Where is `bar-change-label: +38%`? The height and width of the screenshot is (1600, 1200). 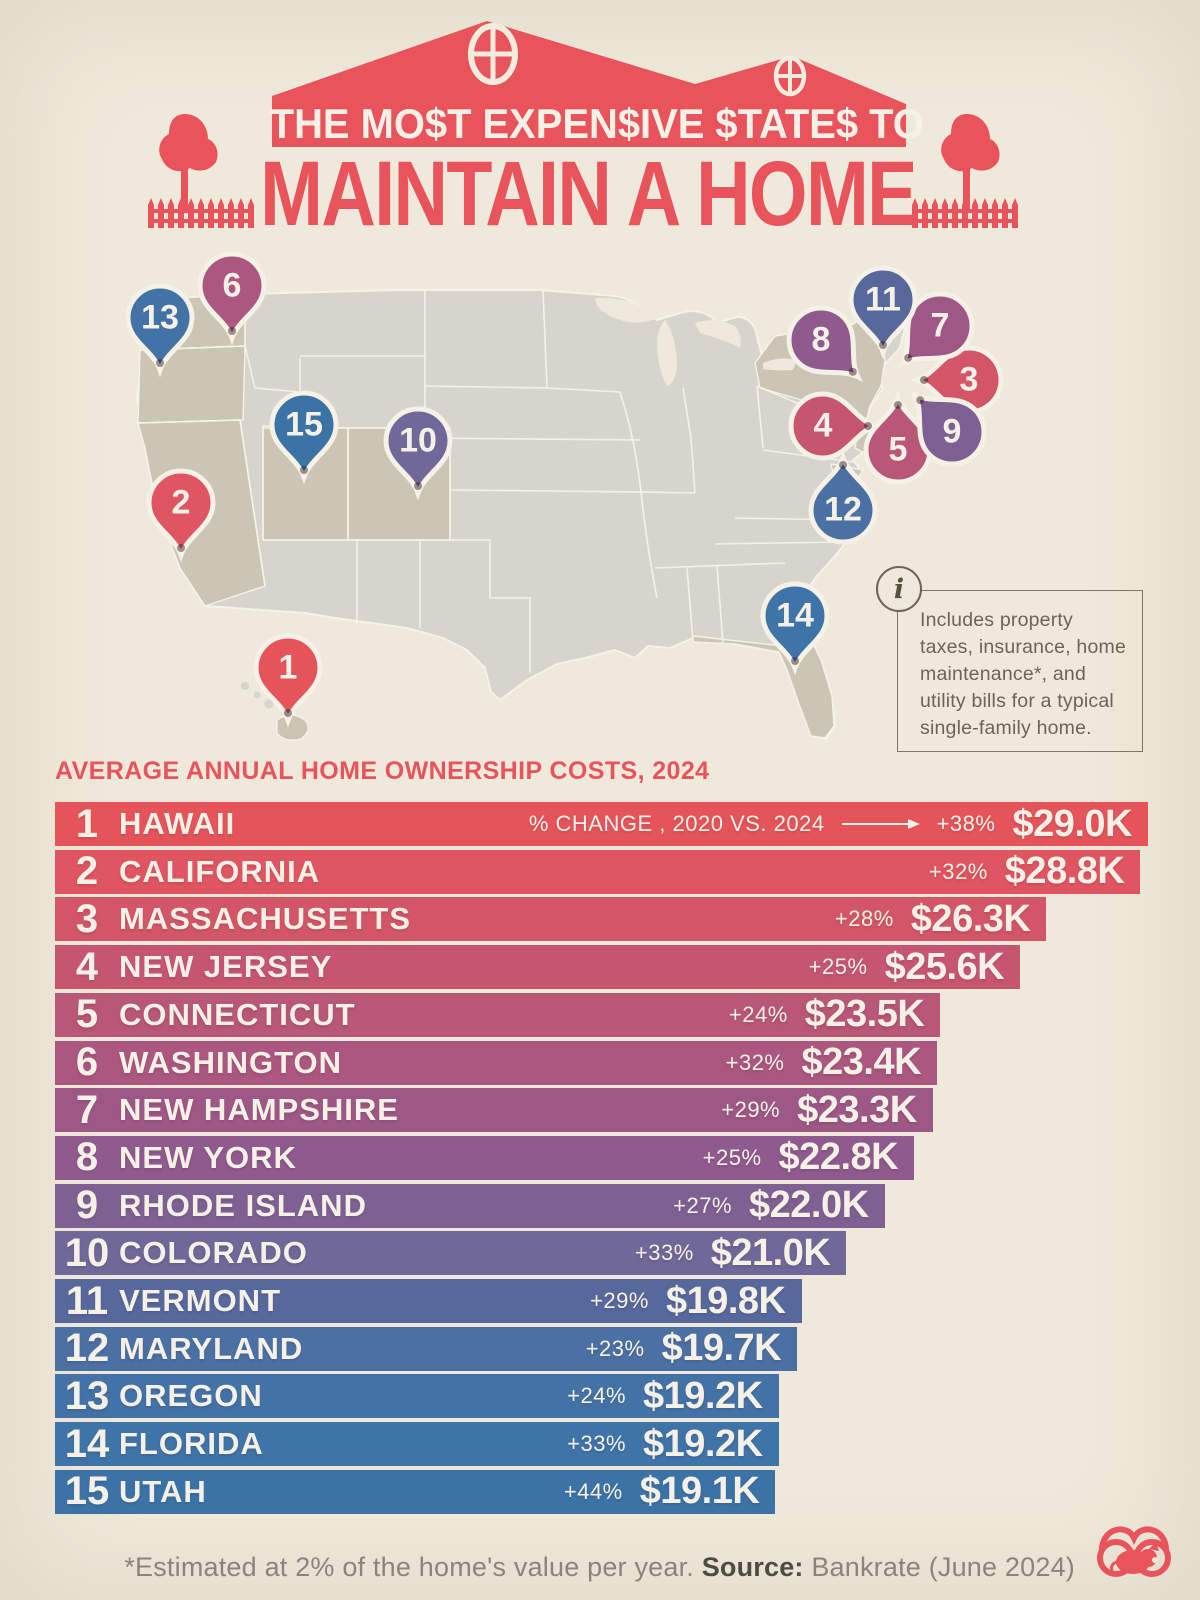 bar-change-label: +38% is located at coordinates (966, 823).